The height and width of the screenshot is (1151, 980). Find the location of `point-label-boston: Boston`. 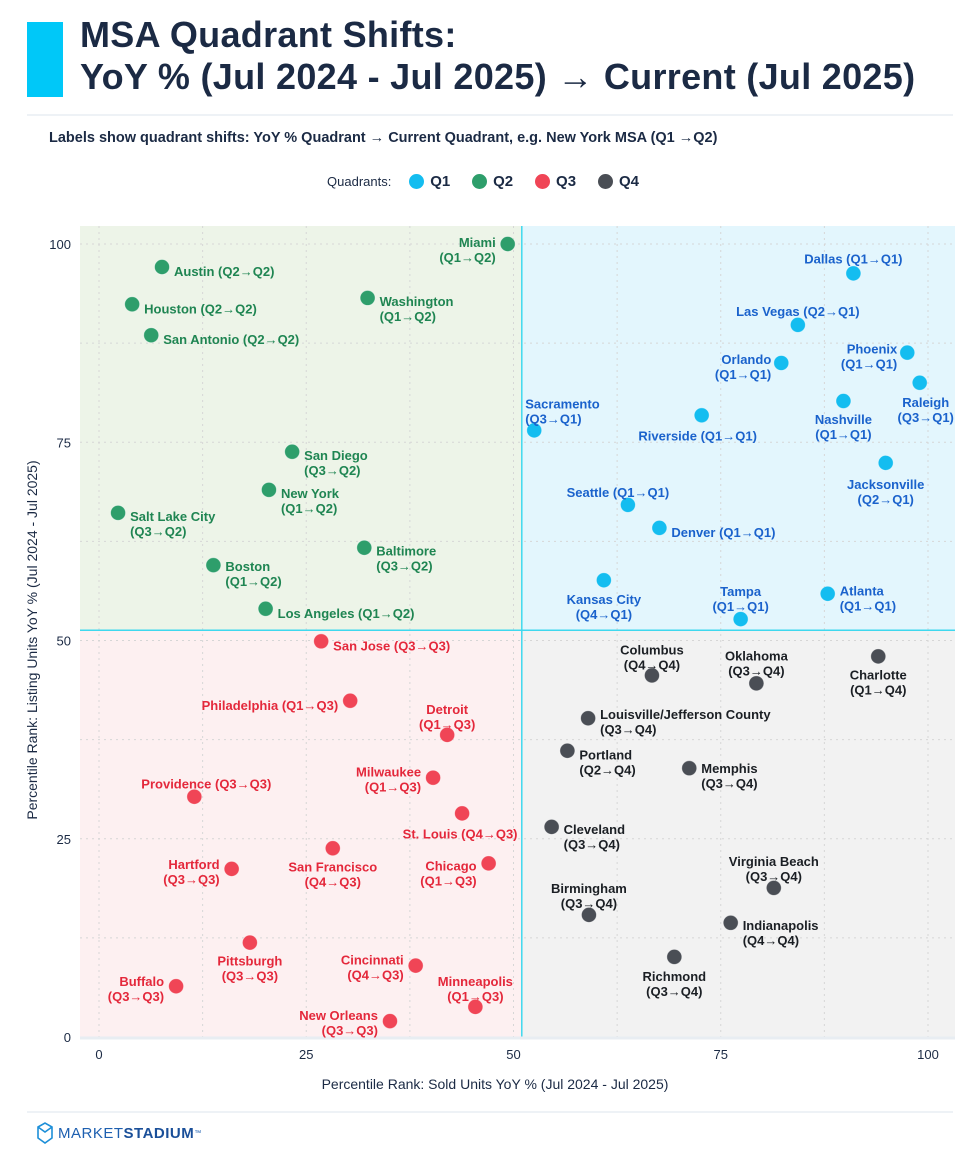

point-label-boston: Boston is located at coordinates (247, 566).